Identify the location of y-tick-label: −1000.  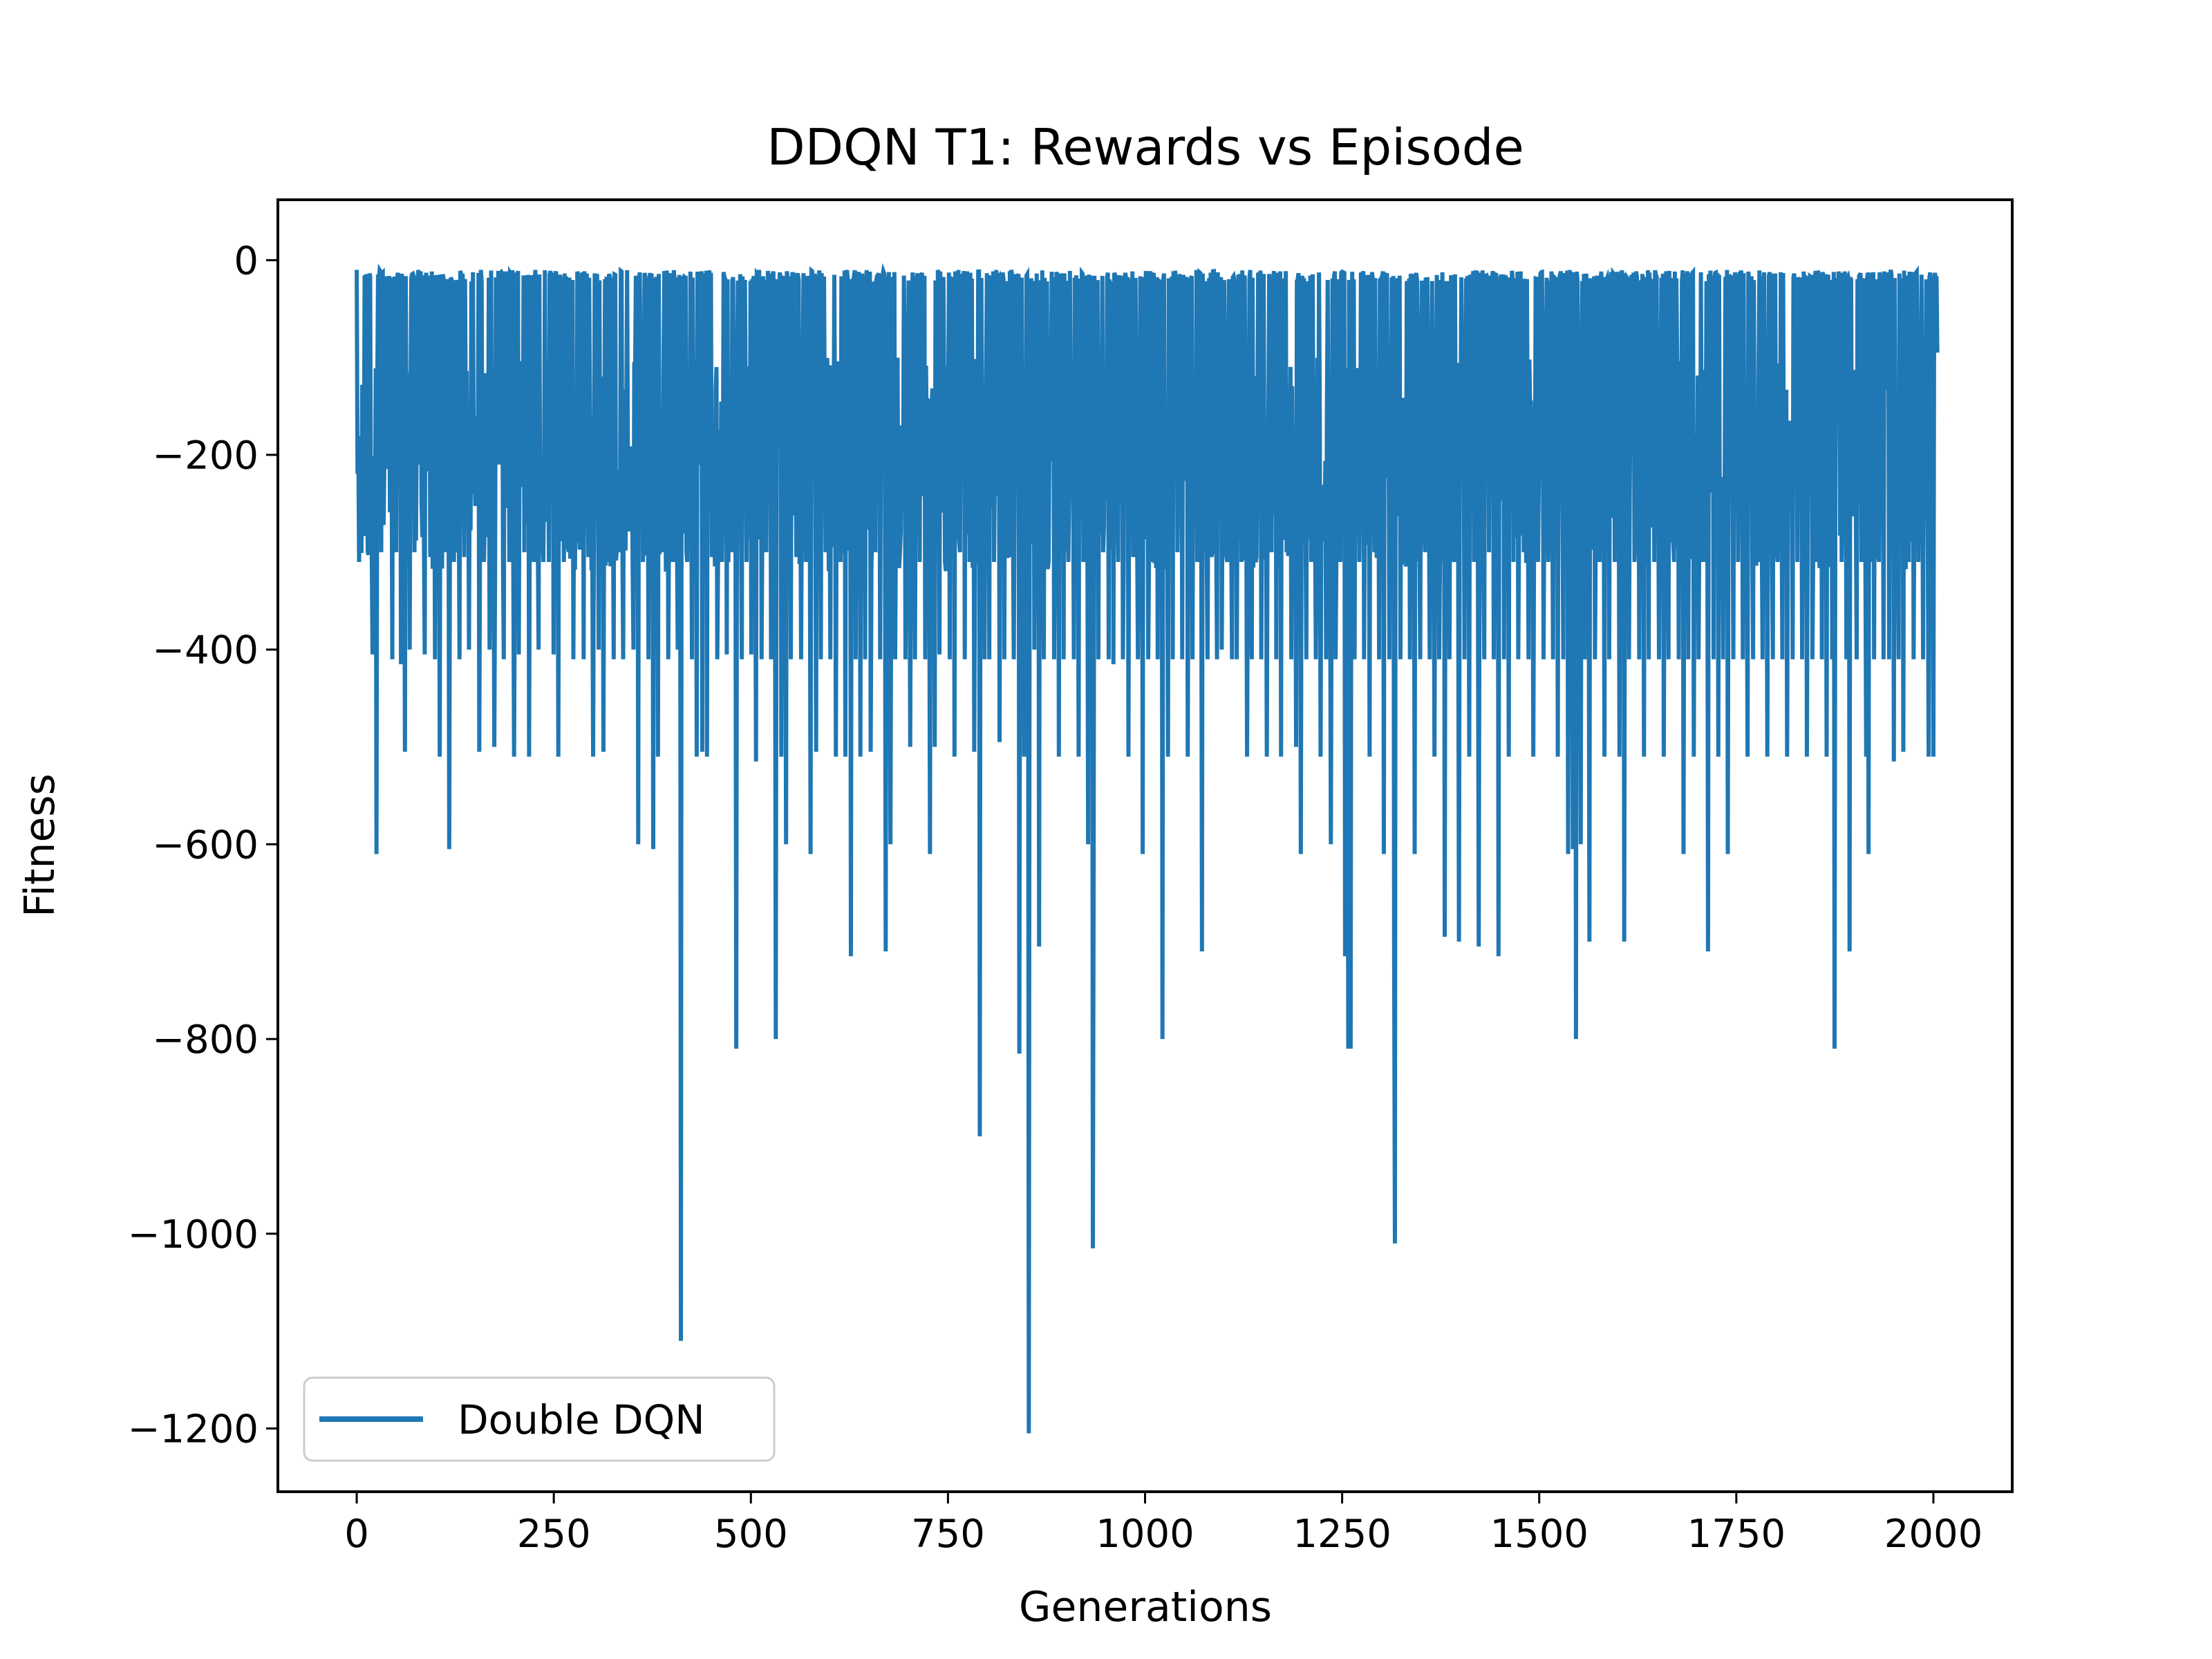
(194, 1234).